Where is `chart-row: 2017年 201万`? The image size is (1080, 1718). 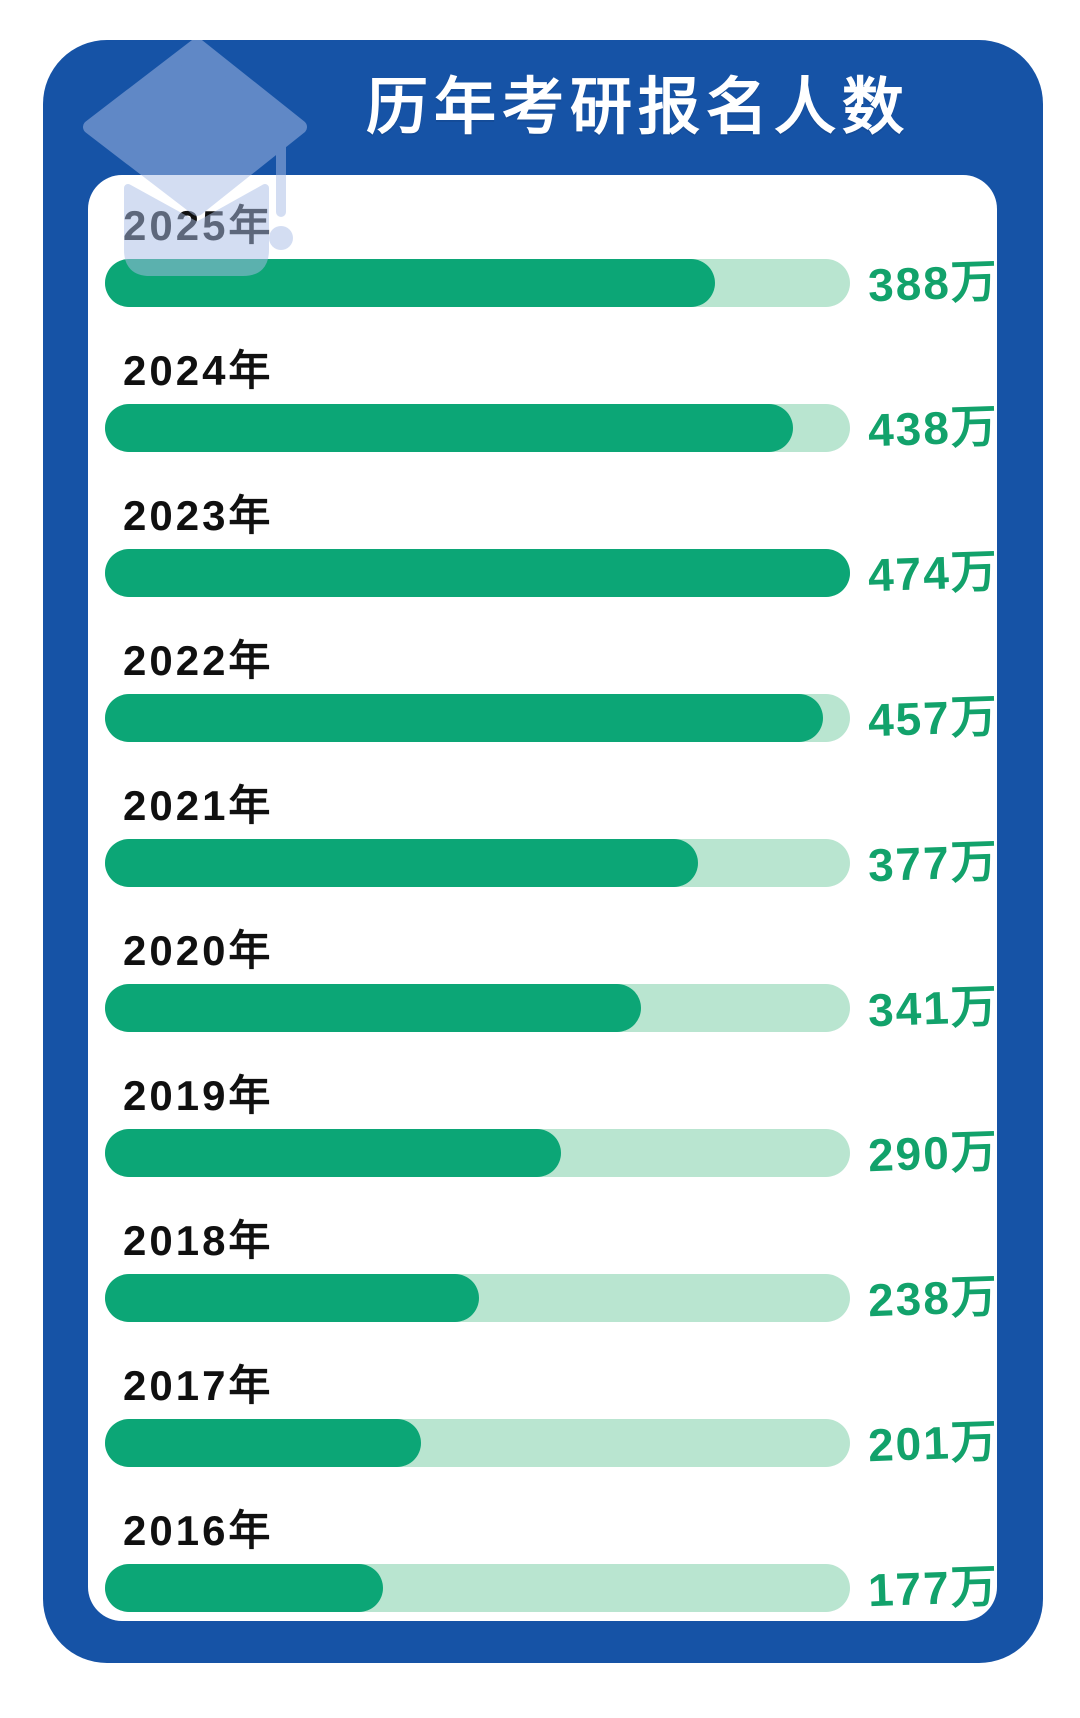 chart-row: 2017年 201万 is located at coordinates (552, 1417).